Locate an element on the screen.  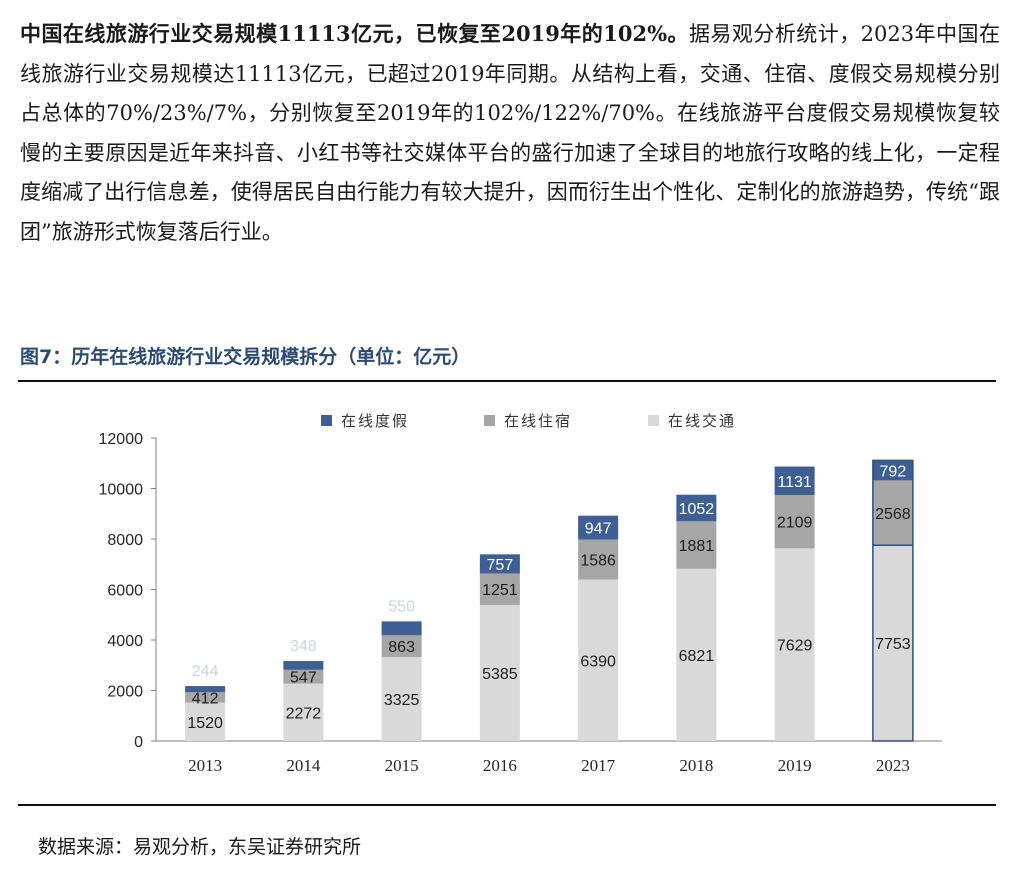
data-label: 1881 is located at coordinates (697, 546).